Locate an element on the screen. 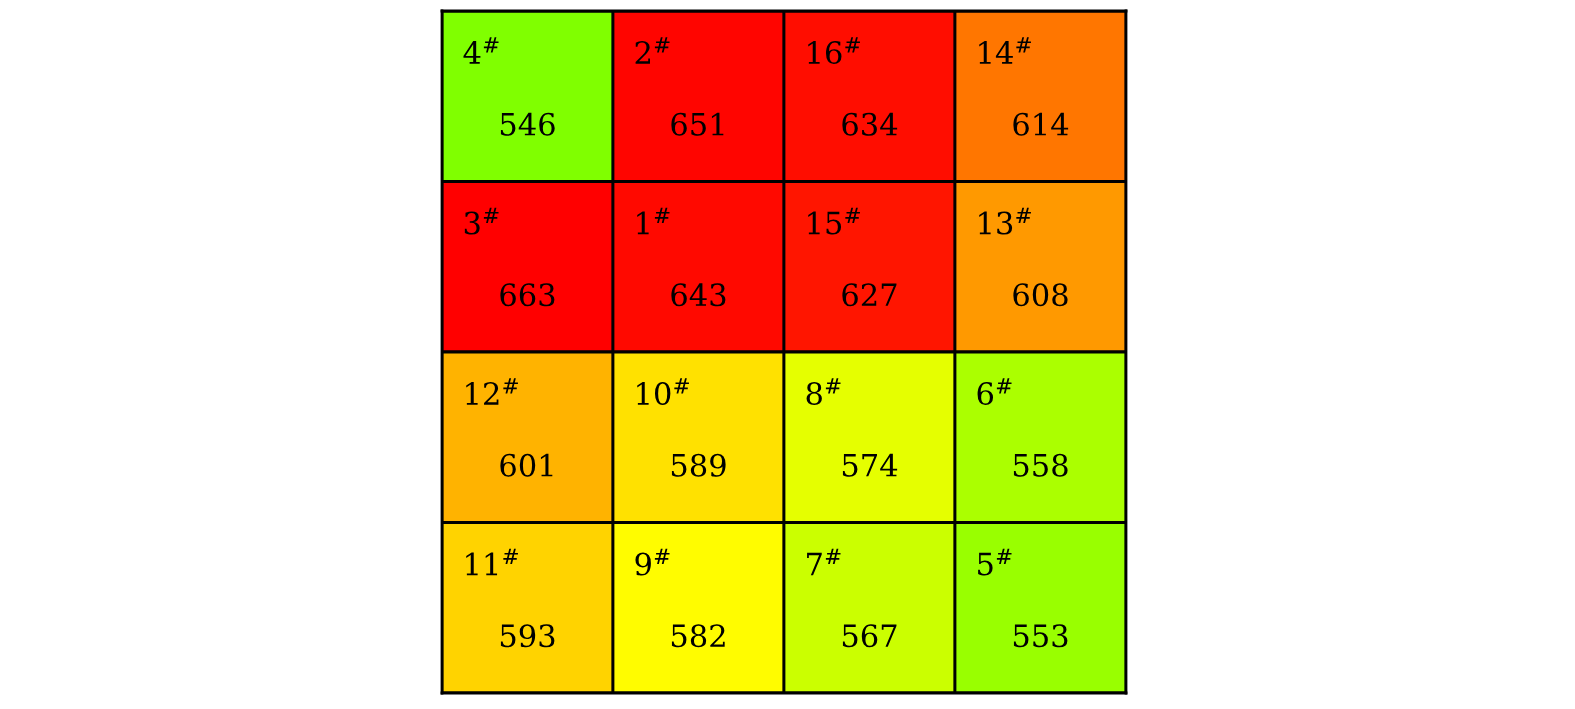  data-label: 558 is located at coordinates (1040, 465).